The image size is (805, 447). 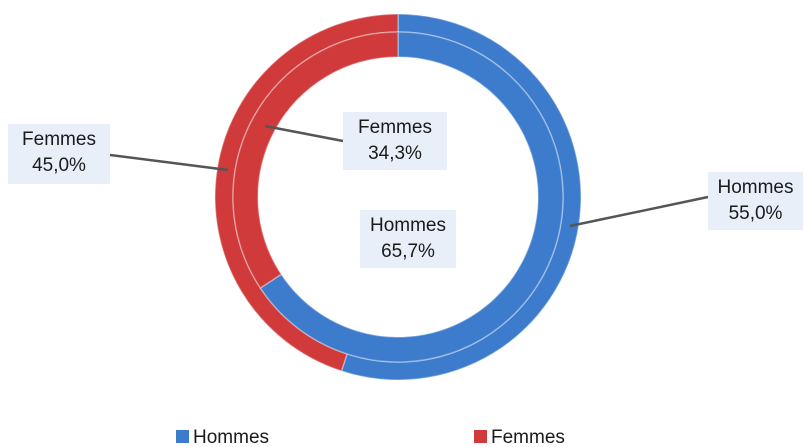 What do you see at coordinates (315, 160) in the screenshot?
I see `donut-segment` at bounding box center [315, 160].